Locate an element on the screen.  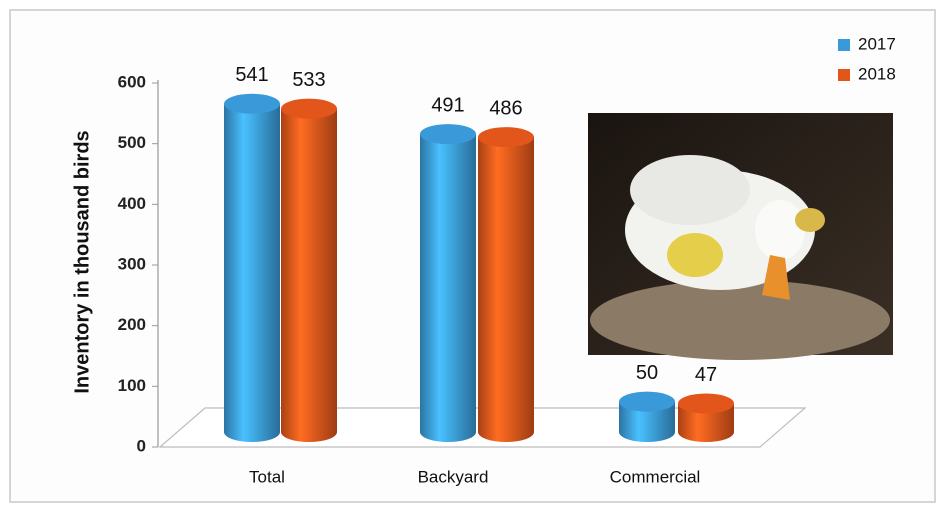
value-label: 47 is located at coordinates (706, 375).